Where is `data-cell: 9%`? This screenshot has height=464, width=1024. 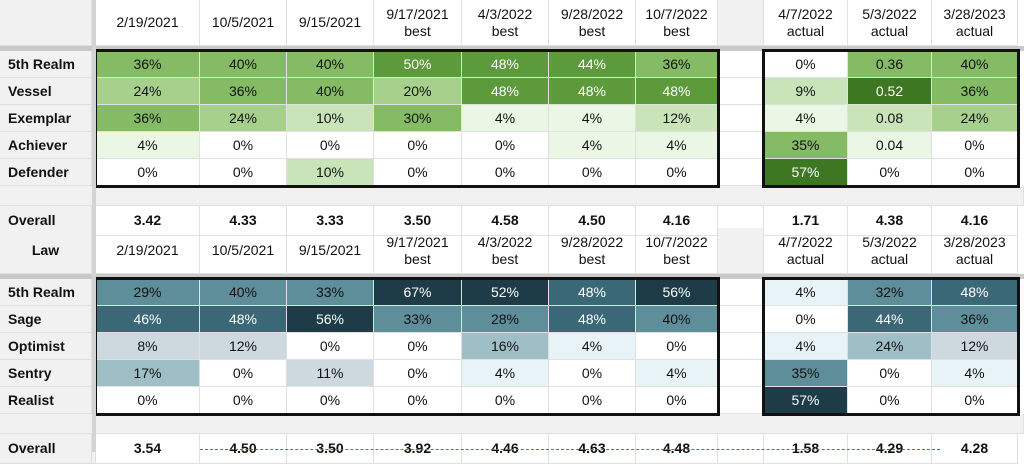
data-cell: 9% is located at coordinates (806, 91).